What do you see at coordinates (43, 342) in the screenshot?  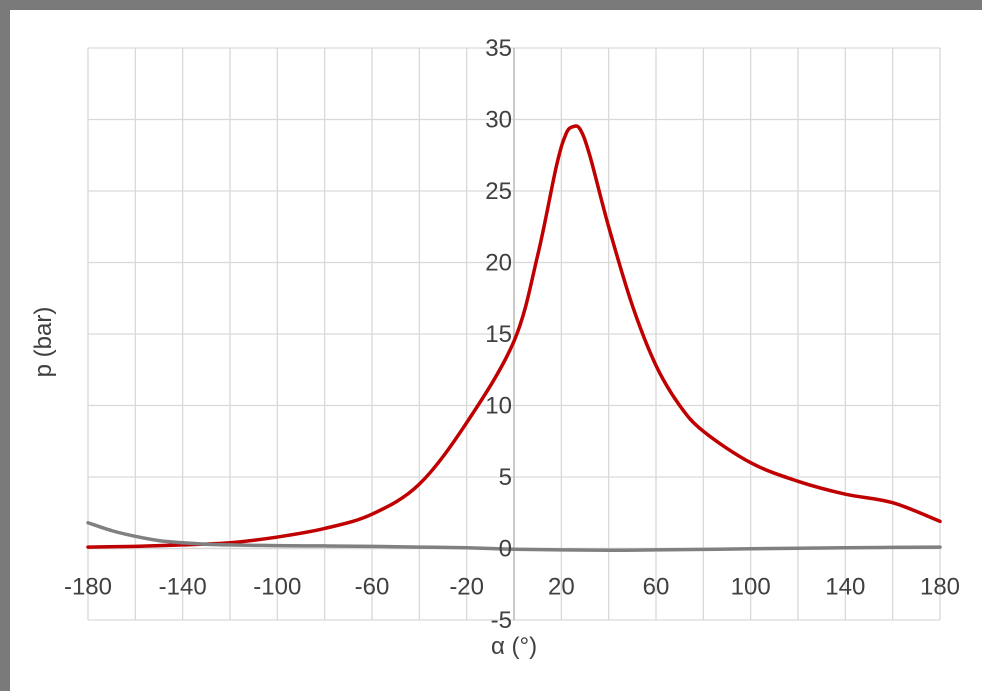 I see `y-axis-title: p (bar)` at bounding box center [43, 342].